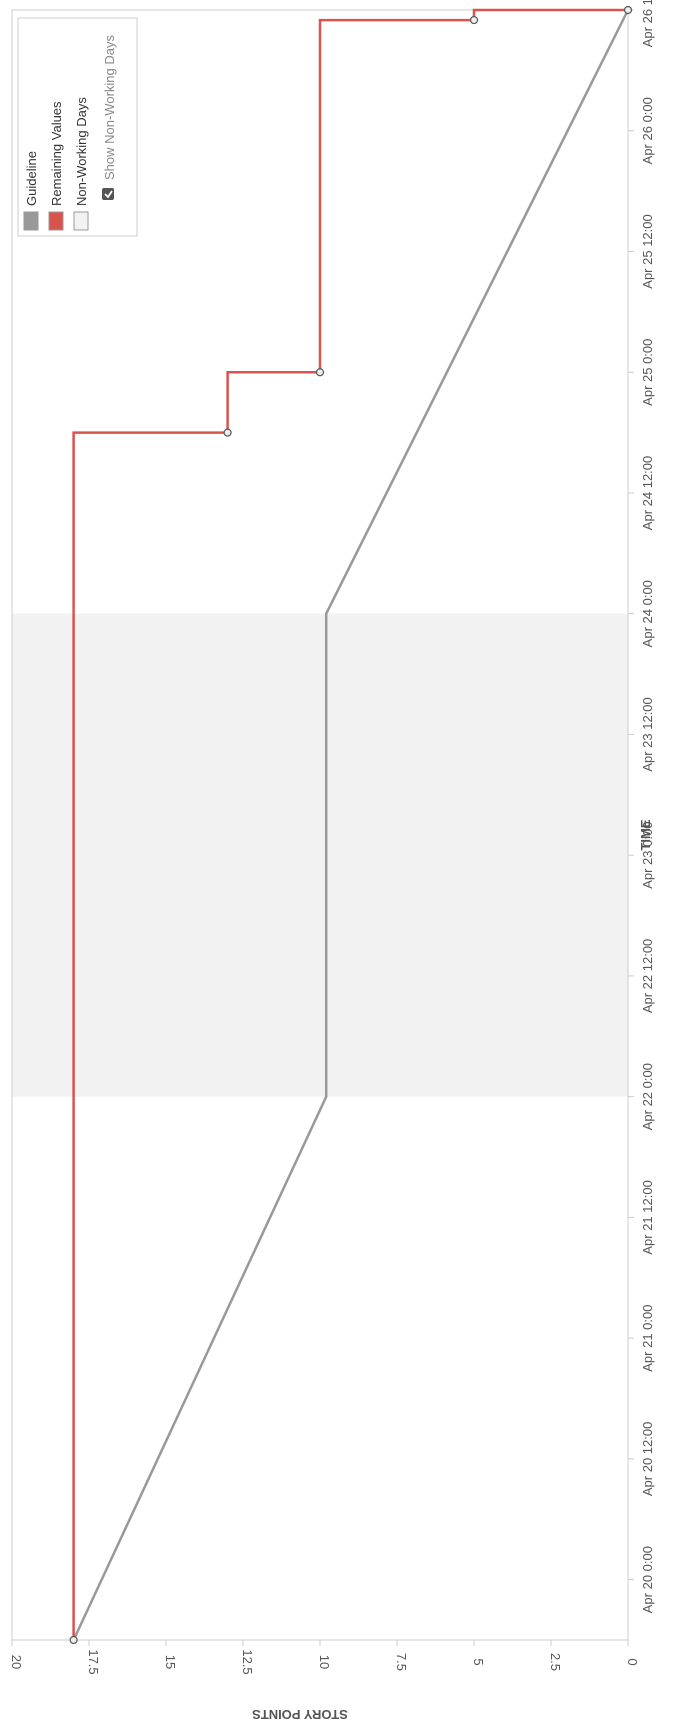 Image resolution: width=691 pixels, height=1736 pixels. What do you see at coordinates (170, 1662) in the screenshot?
I see `y-tick-label: 15` at bounding box center [170, 1662].